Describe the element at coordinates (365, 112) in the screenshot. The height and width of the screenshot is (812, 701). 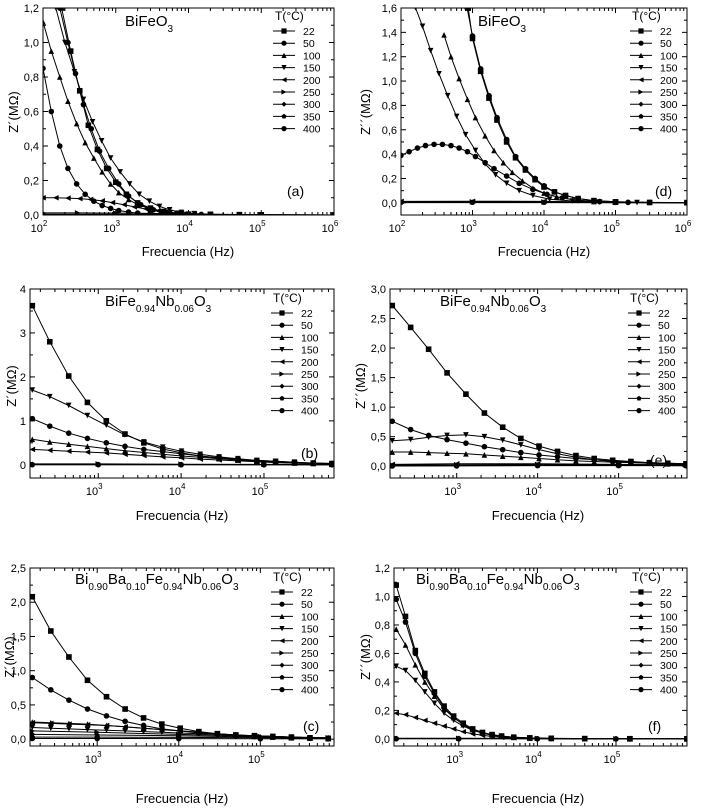
I see `y-axis-label: Z´´(MΩ)` at that location.